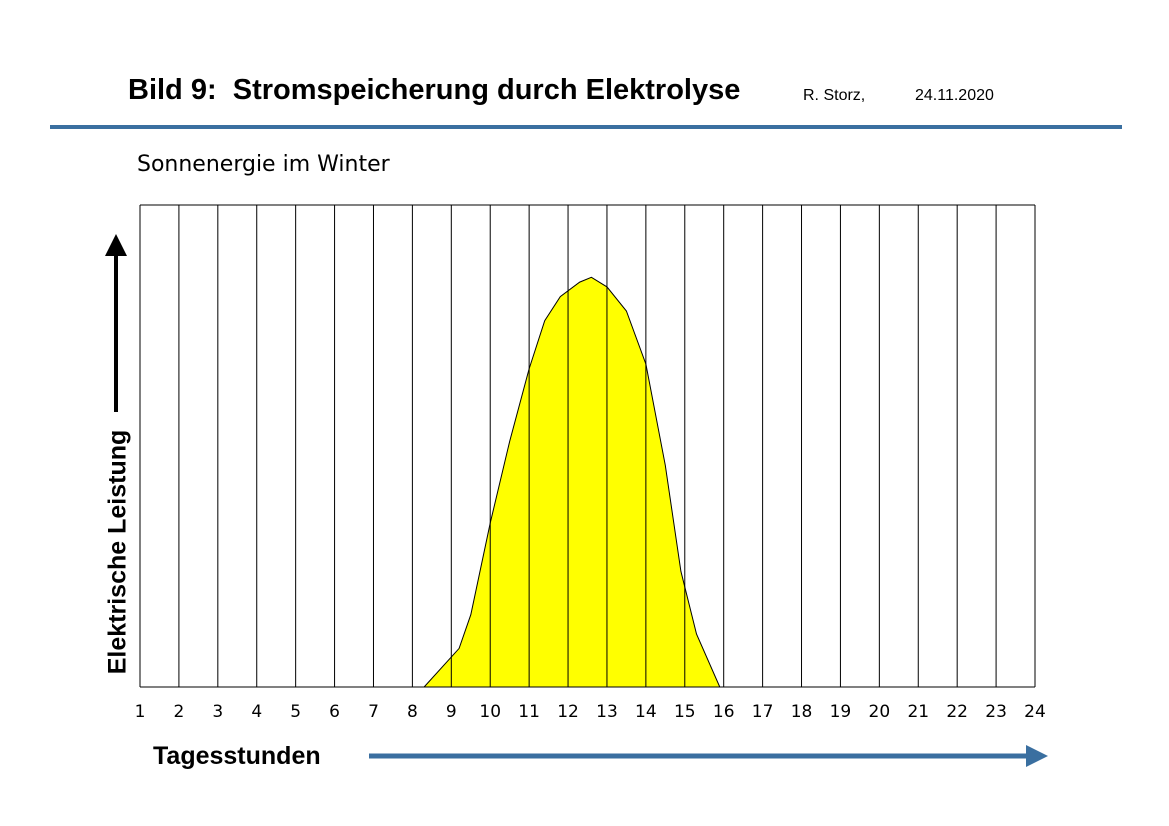 Image resolution: width=1169 pixels, height=826 pixels. I want to click on x-tick-label-19: 19, so click(841, 712).